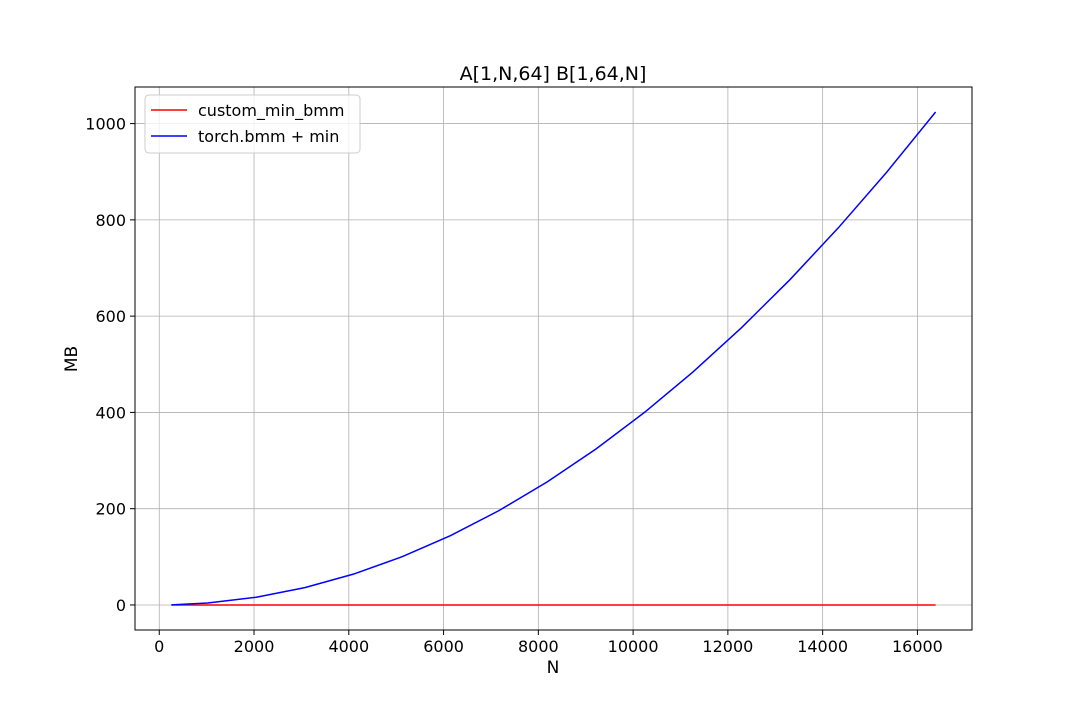  I want to click on legend: custom_min_bmm torch.bmm + min, so click(252, 124).